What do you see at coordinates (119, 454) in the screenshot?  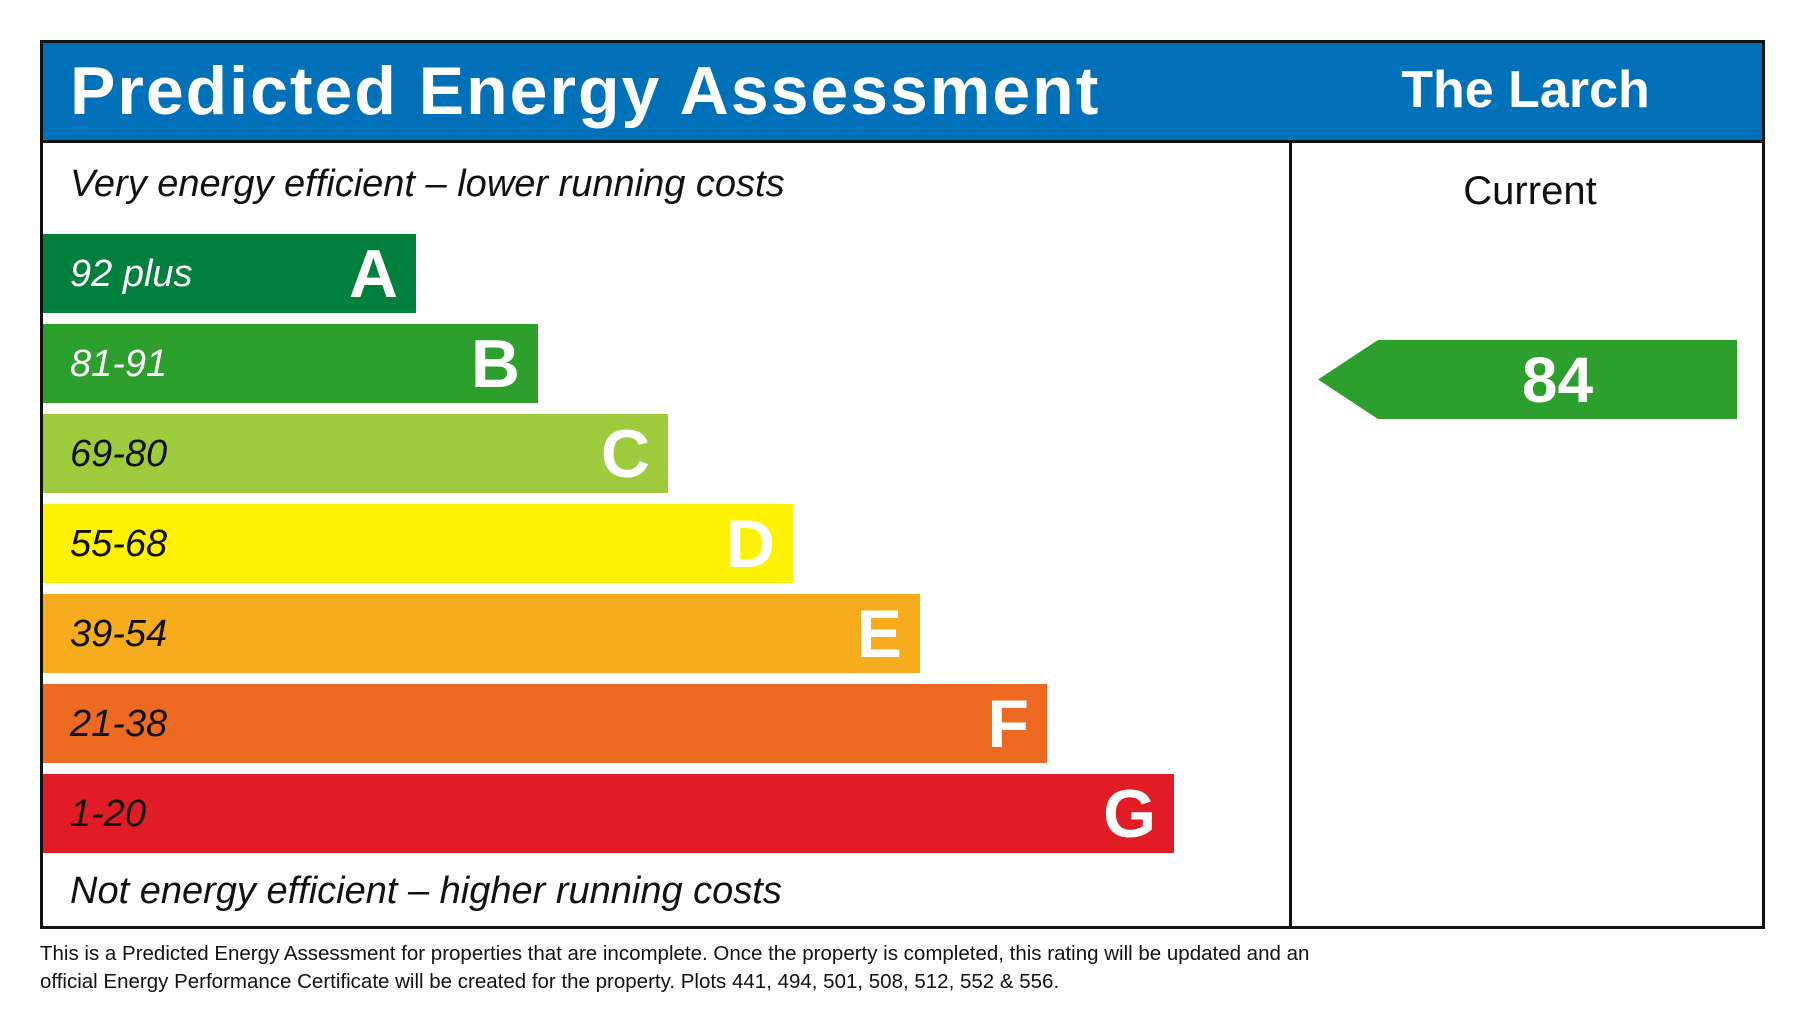 I see `band-range: 69-80` at bounding box center [119, 454].